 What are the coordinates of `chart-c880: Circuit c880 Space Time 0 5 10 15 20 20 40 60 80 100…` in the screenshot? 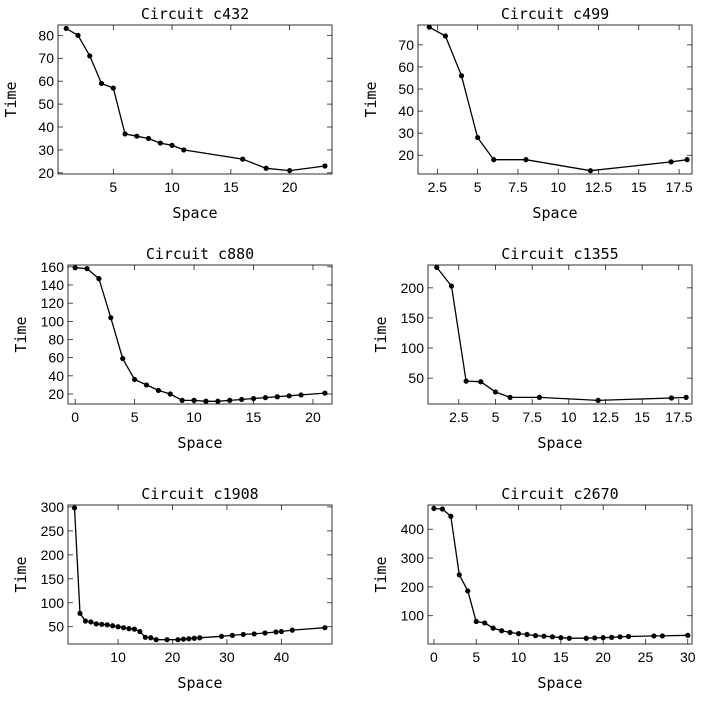 It's located at (172, 348).